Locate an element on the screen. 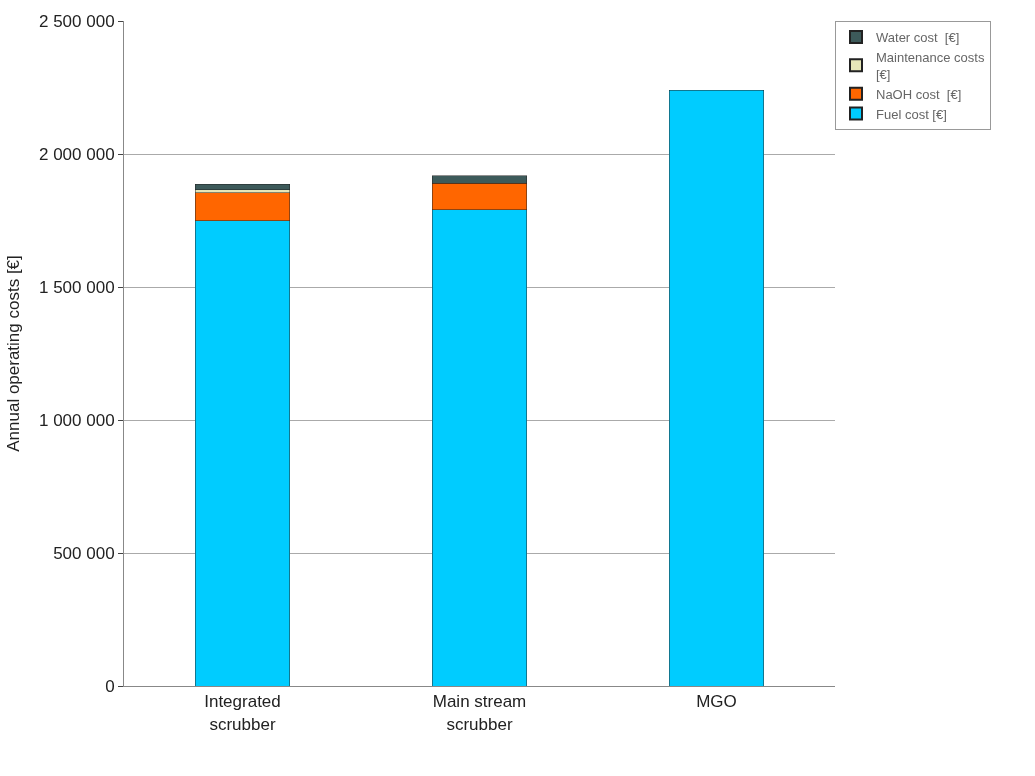 The width and height of the screenshot is (1035, 776). legend-label: Maintenance costs [€] is located at coordinates (930, 65).